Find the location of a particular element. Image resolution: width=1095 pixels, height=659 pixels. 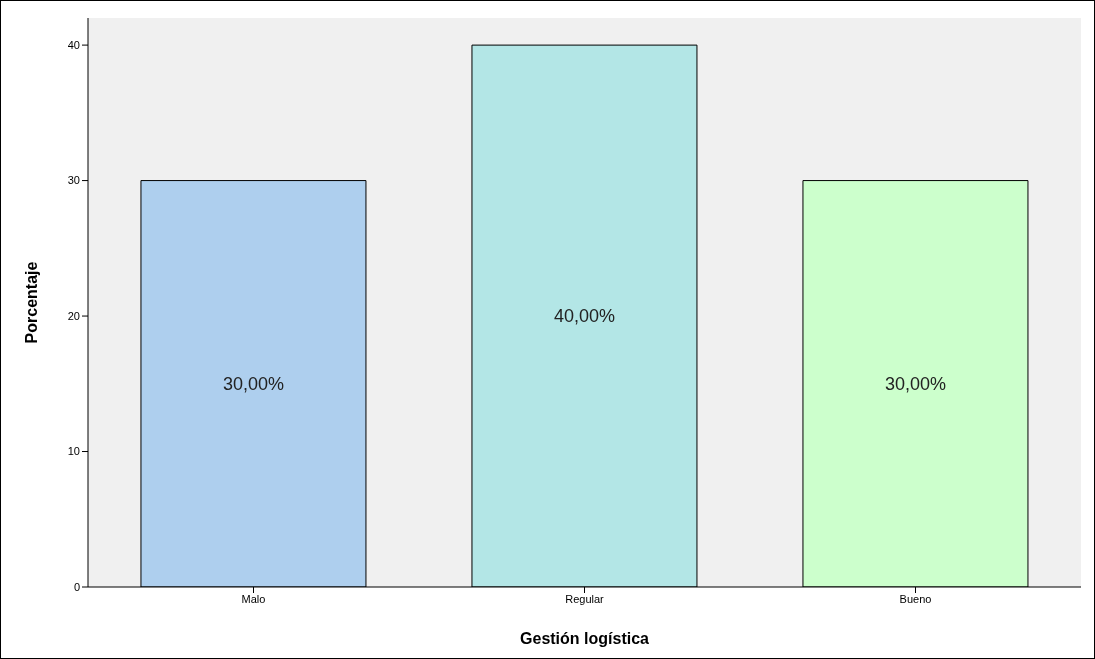

x-tick-label: Malo is located at coordinates (253, 598).